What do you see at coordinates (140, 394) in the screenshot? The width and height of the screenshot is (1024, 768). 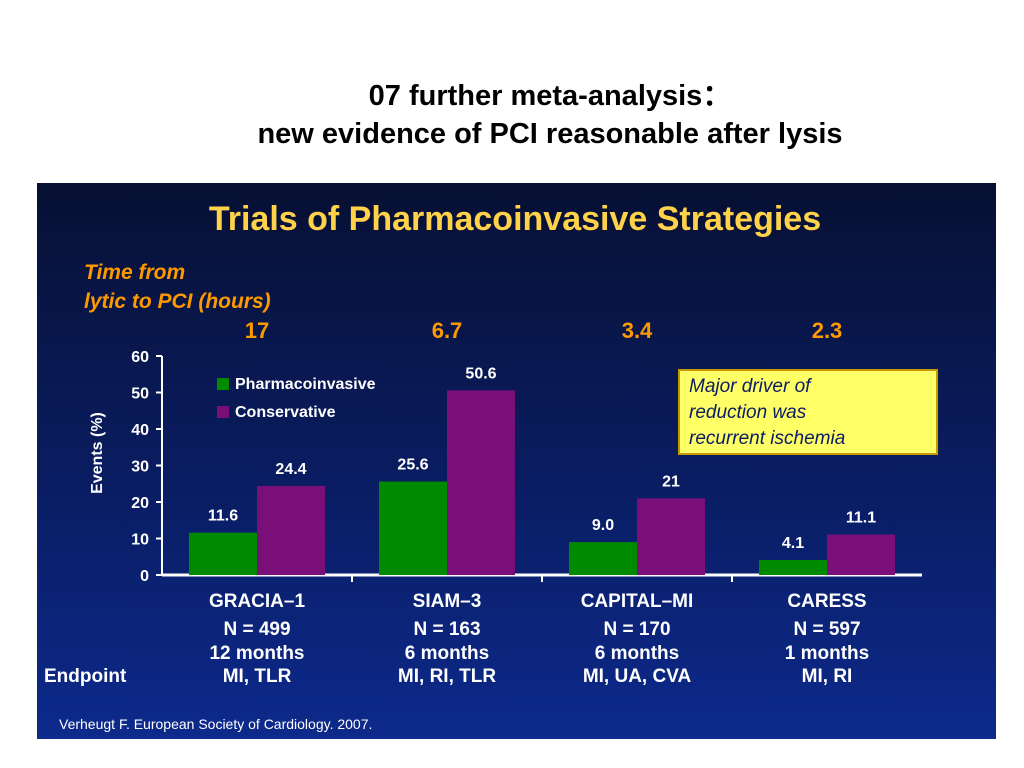 I see `y-tick-label: 50` at bounding box center [140, 394].